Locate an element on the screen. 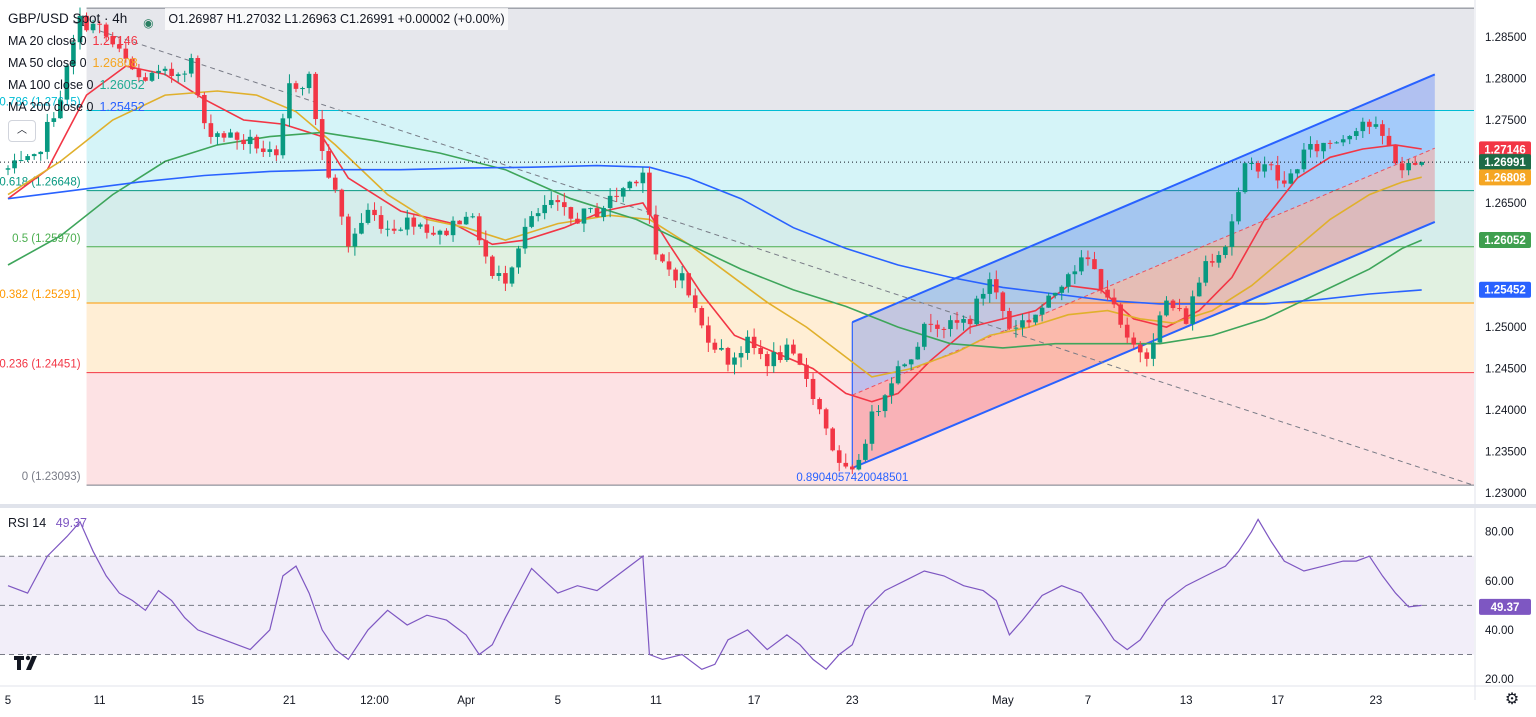 The width and height of the screenshot is (1536, 717). fib-label: 0.5 (1.25970) is located at coordinates (46, 239).